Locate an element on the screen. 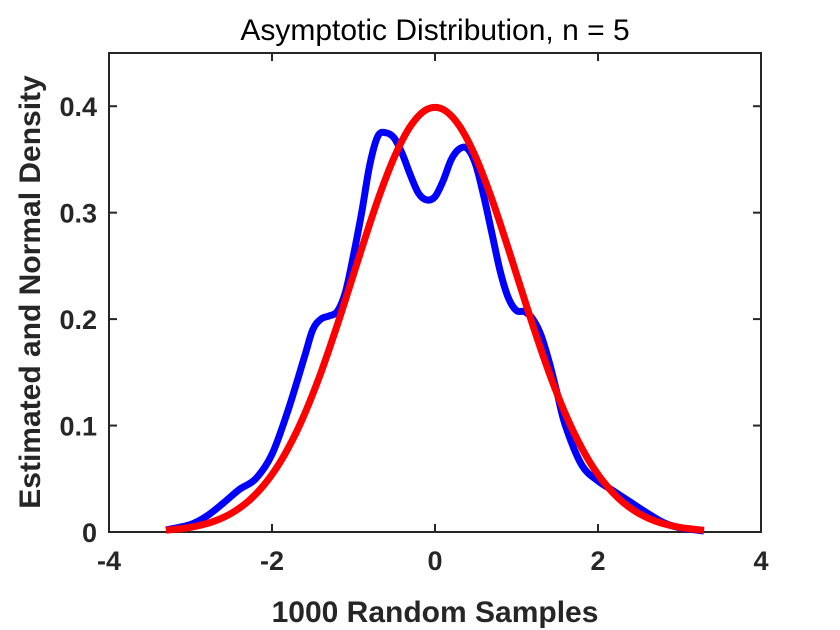 The width and height of the screenshot is (840, 630). x-tick-label: 2 is located at coordinates (597, 561).